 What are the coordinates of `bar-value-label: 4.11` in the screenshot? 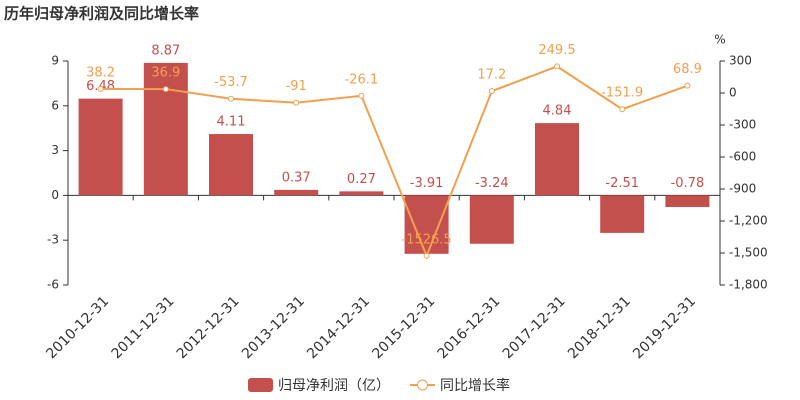 It's located at (231, 122).